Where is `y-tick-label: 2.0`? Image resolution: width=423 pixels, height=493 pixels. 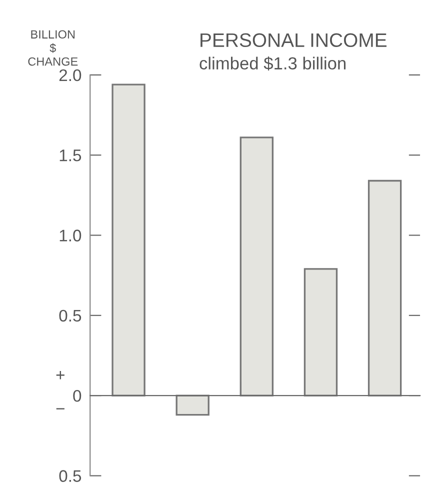 y-tick-label: 2.0 is located at coordinates (70, 75).